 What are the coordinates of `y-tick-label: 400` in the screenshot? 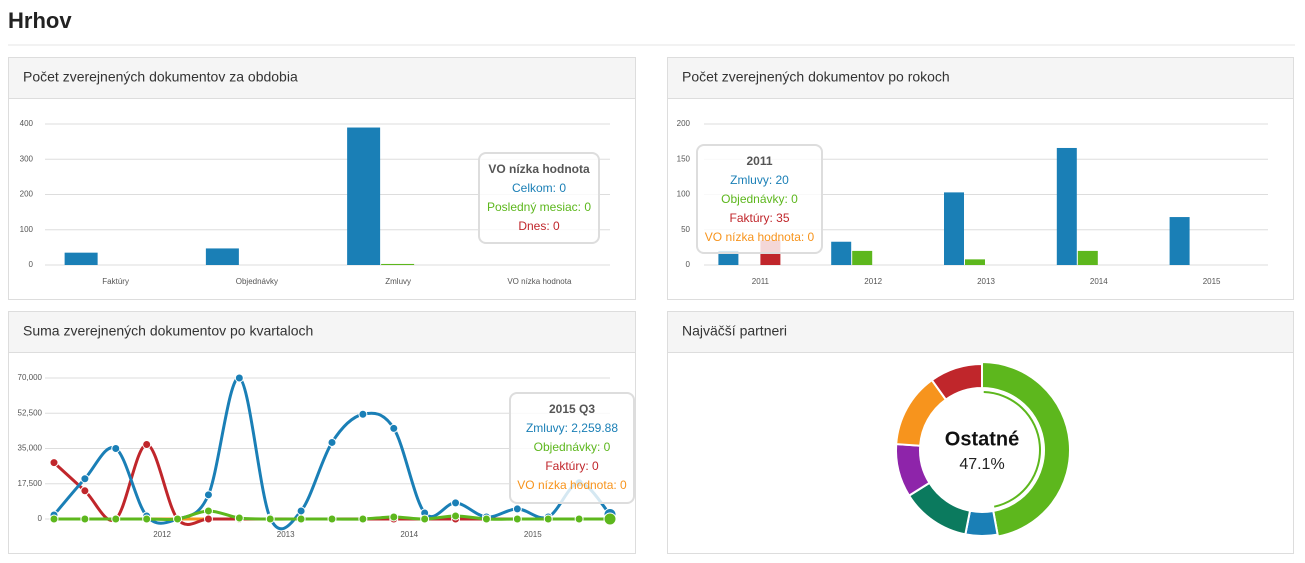 It's located at (27, 123).